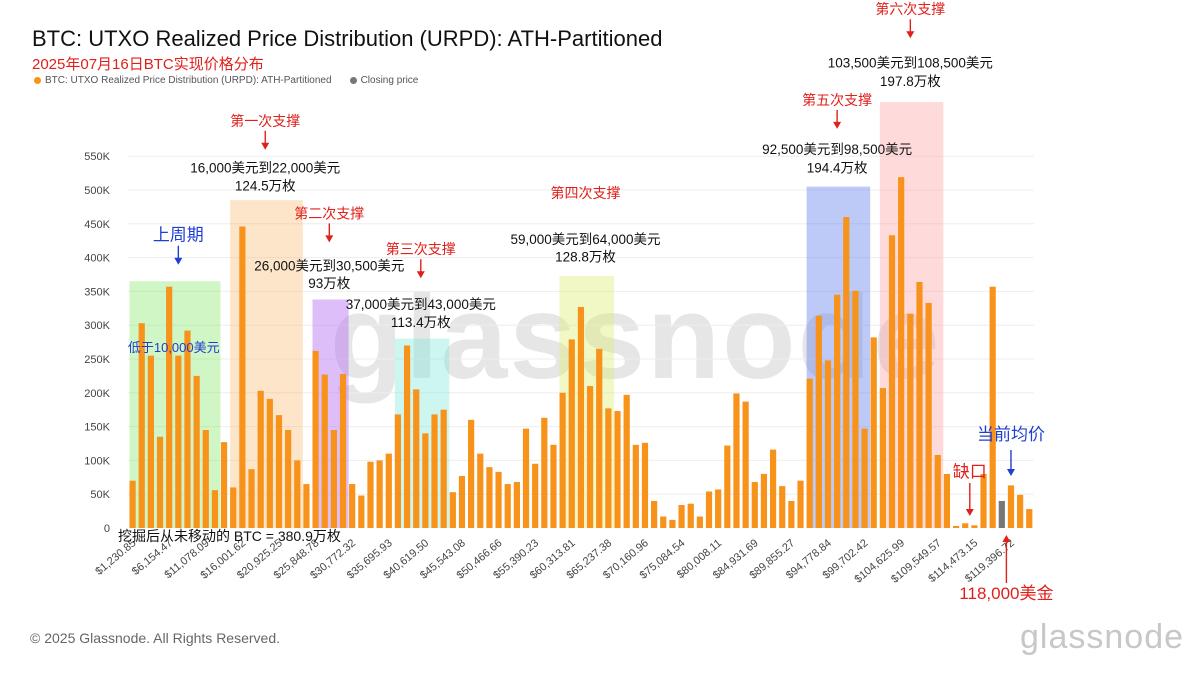 This screenshot has height=675, width=1200. Describe the element at coordinates (97, 191) in the screenshot. I see `y-tick-label: 500K` at that location.